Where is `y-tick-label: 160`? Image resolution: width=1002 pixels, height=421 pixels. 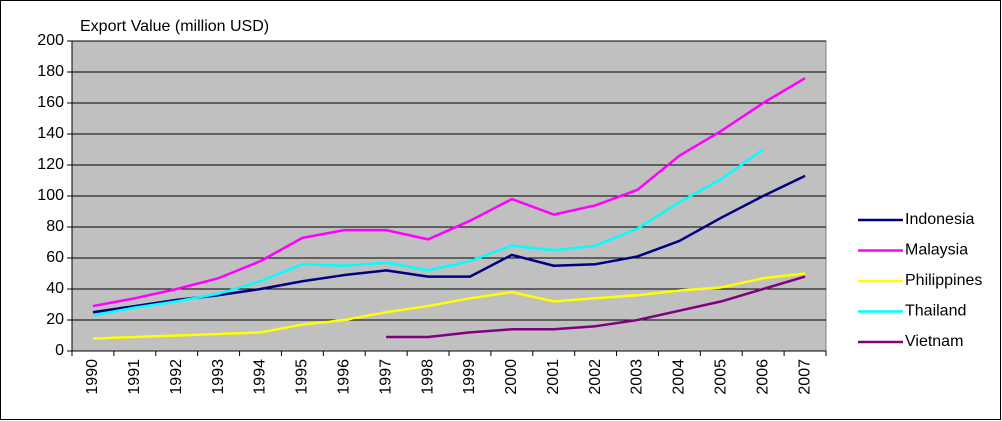
y-tick-label: 160 is located at coordinates (50, 102).